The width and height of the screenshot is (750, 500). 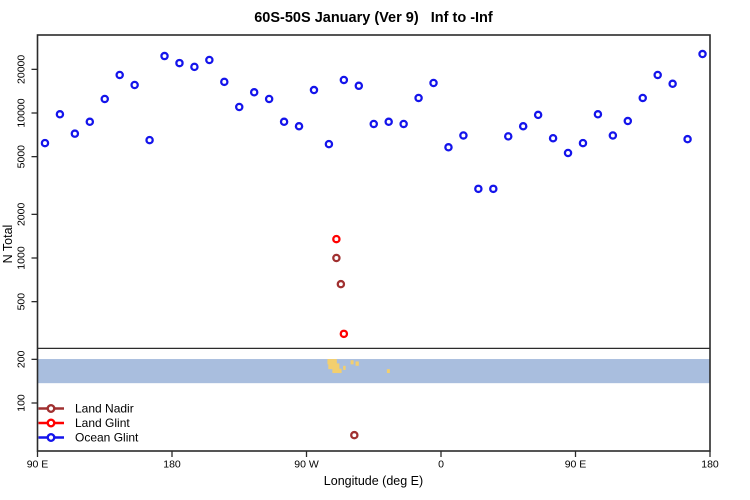 What do you see at coordinates (441, 465) in the screenshot?
I see `x-axis-tick-label: 0` at bounding box center [441, 465].